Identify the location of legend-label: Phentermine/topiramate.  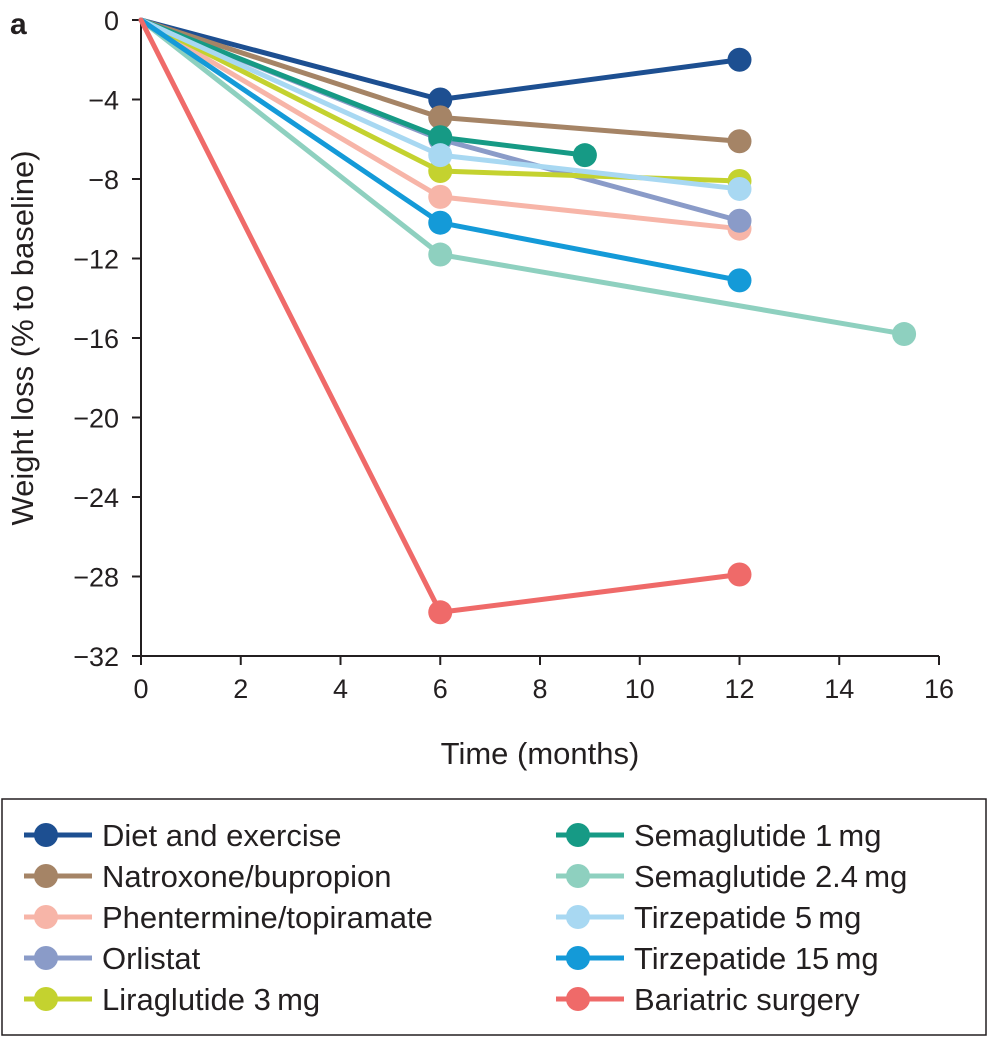
(267, 917).